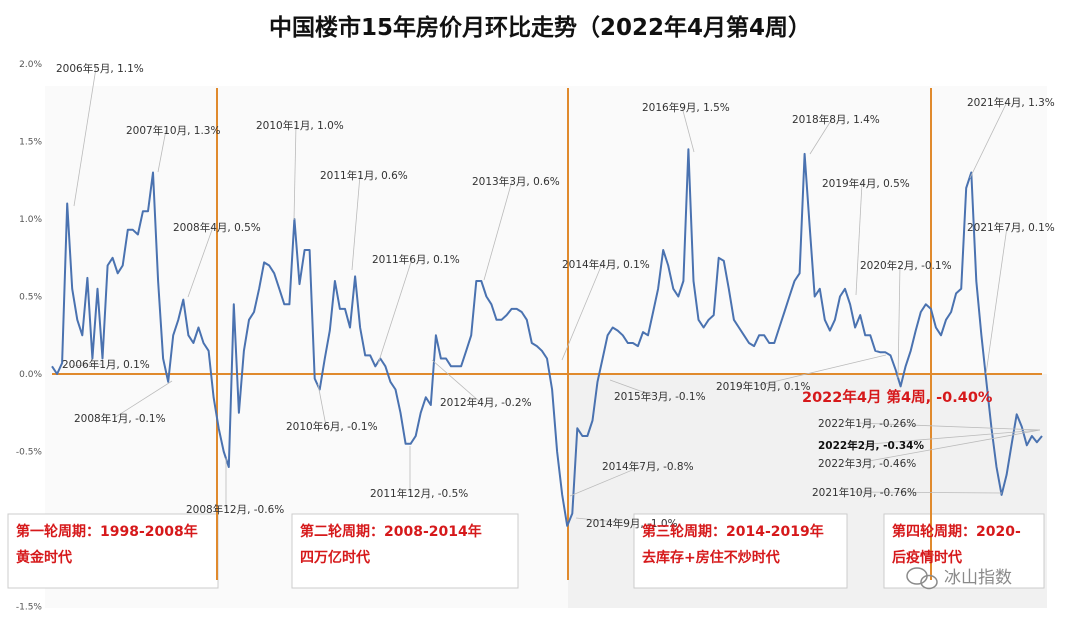 The image size is (1080, 622). I want to click on watermark: 冰山指数, so click(959, 578).